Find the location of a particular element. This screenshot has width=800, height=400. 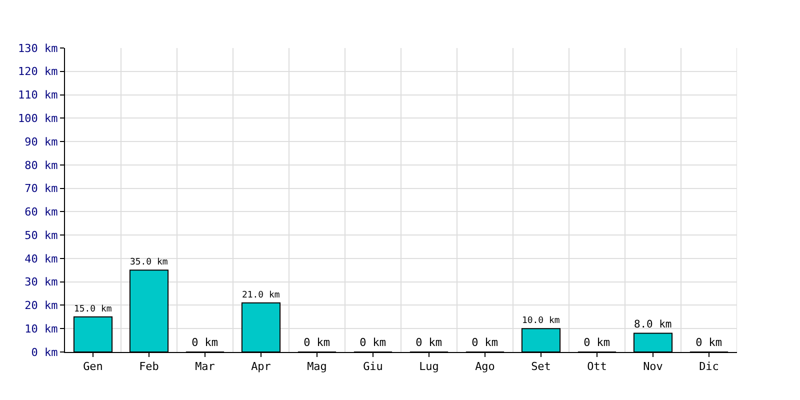

y-tick-label: 10 km is located at coordinates (41, 329).